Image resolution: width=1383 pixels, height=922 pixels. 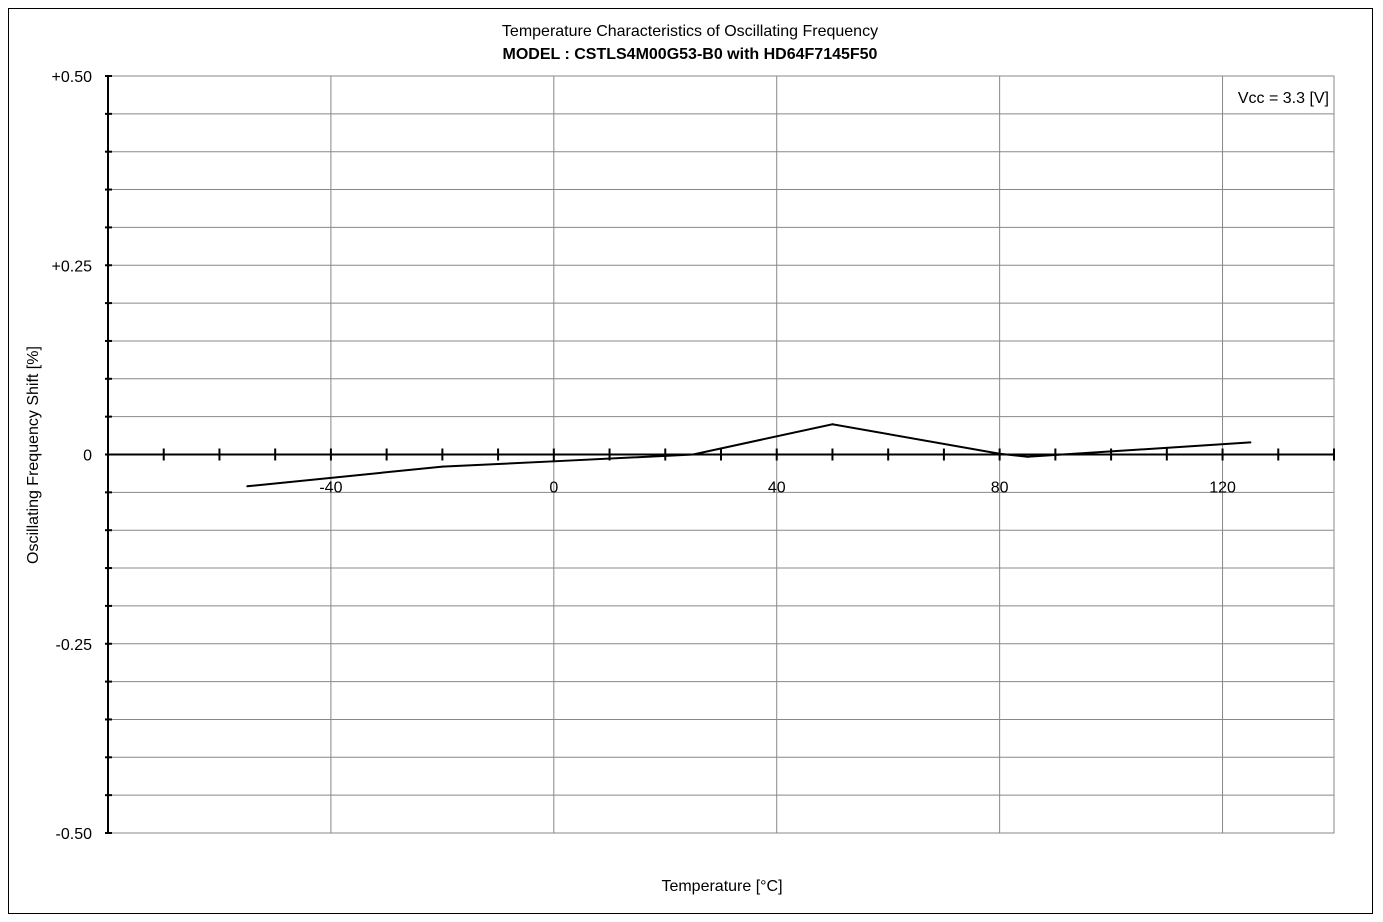 What do you see at coordinates (330, 488) in the screenshot?
I see `x-tick-label: -40` at bounding box center [330, 488].